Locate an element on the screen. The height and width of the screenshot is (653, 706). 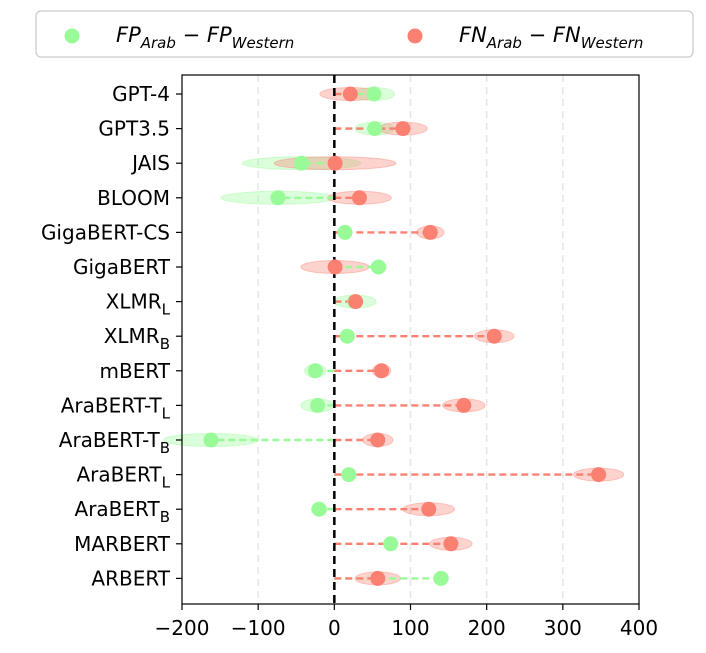
legend-box is located at coordinates (364, 34).